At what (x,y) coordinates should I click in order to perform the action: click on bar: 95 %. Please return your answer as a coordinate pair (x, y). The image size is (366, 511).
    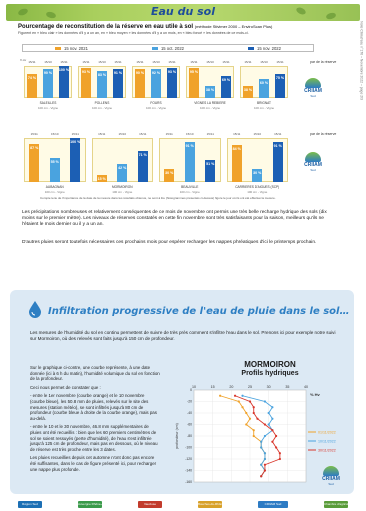
    Looking at the image, I should click on (194, 82).